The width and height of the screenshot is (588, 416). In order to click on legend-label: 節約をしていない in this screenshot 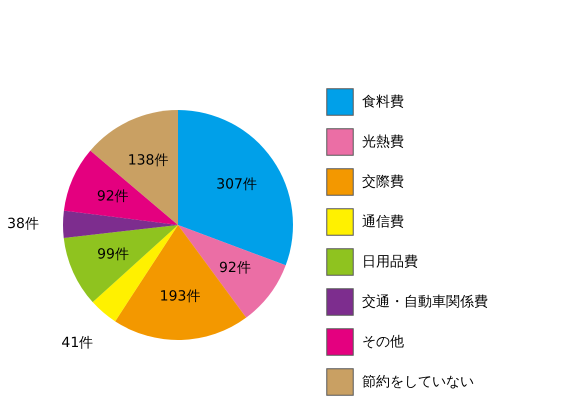, I will do `click(418, 382)`.